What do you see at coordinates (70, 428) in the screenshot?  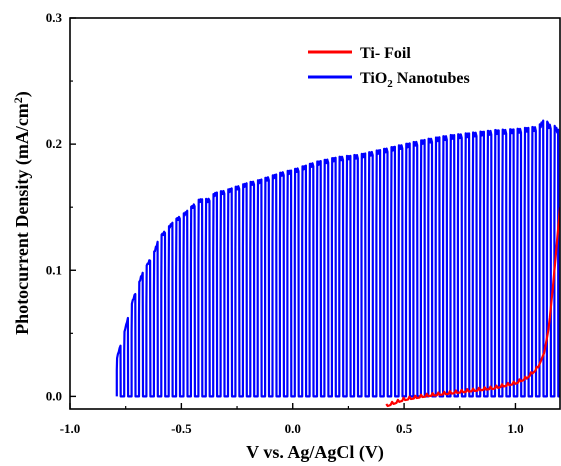 I see `x-tick-label: -1.0` at bounding box center [70, 428].